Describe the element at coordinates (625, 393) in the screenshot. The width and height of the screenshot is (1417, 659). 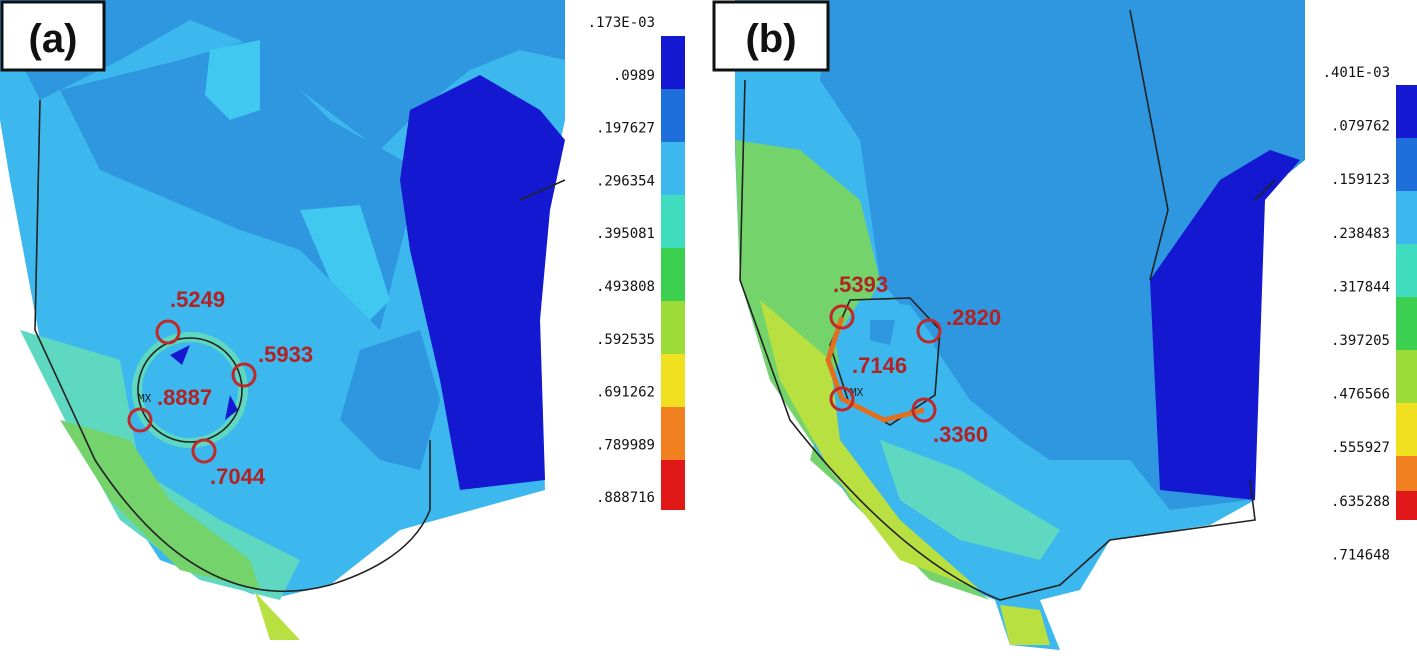
I see `colorbar-label: .691262` at that location.